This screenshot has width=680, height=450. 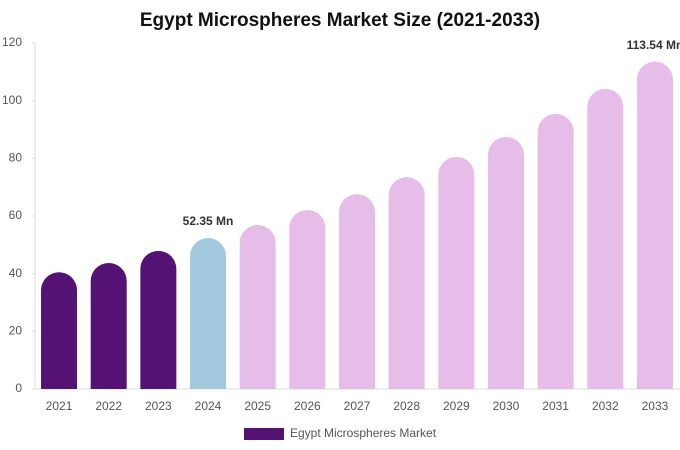 What do you see at coordinates (16, 331) in the screenshot?
I see `y-tick-label: 20` at bounding box center [16, 331].